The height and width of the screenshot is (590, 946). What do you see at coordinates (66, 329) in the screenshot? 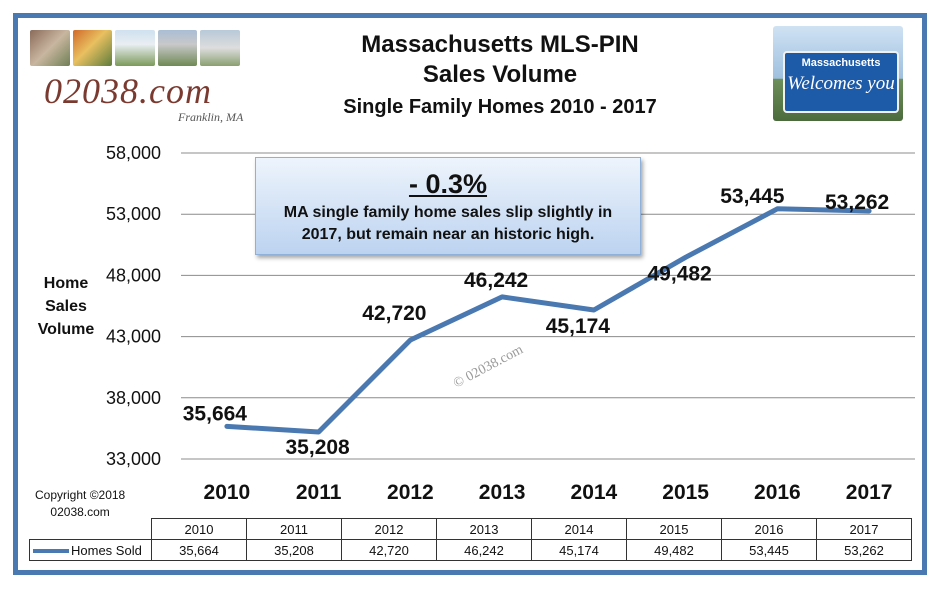
I see `y-axis-label-line-3: Volume` at bounding box center [66, 329].